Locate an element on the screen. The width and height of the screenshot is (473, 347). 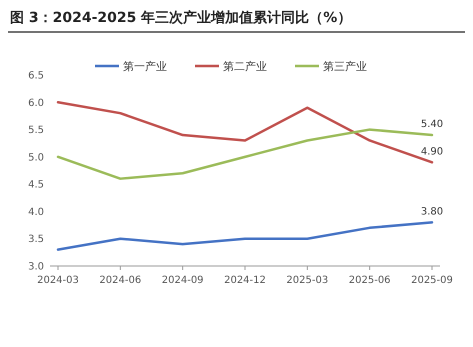
y-tick-label: 6.0 is located at coordinates (36, 103).